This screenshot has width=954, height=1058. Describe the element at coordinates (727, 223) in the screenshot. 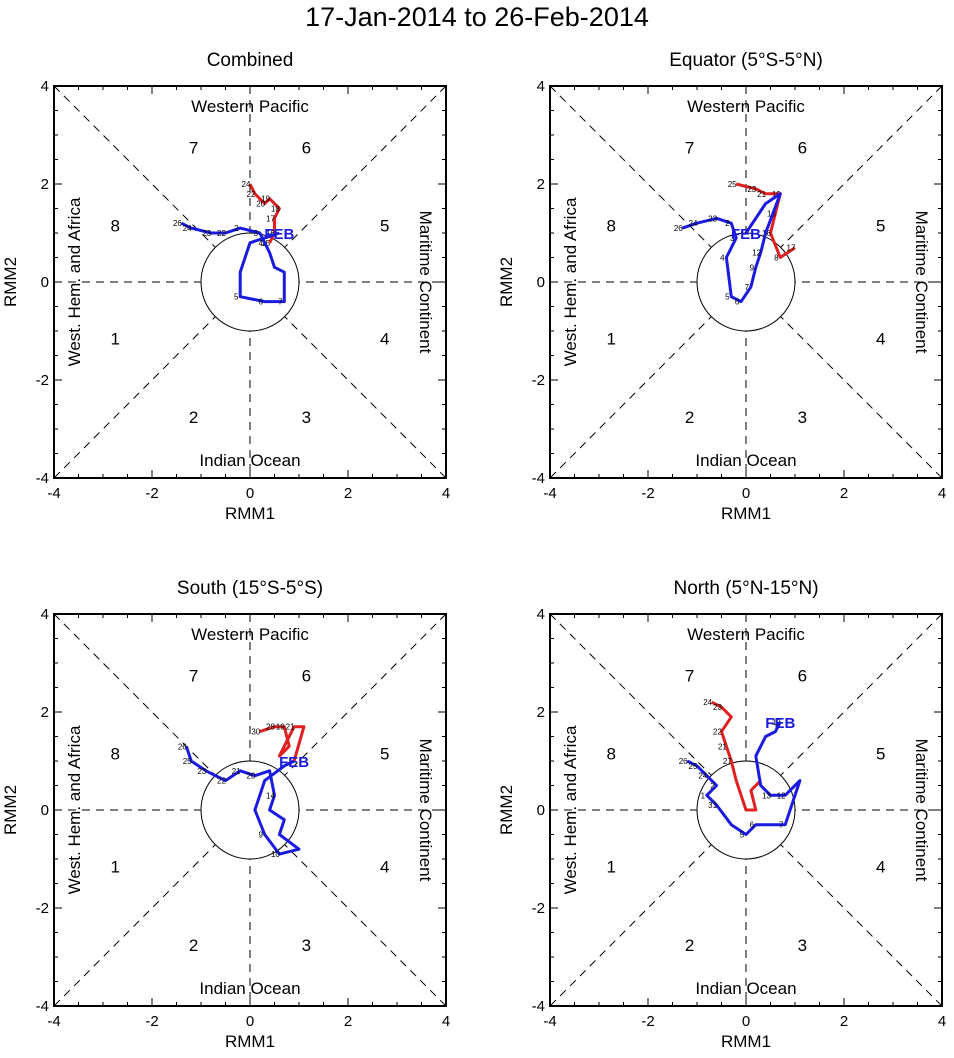

I see `day-label: 2` at that location.